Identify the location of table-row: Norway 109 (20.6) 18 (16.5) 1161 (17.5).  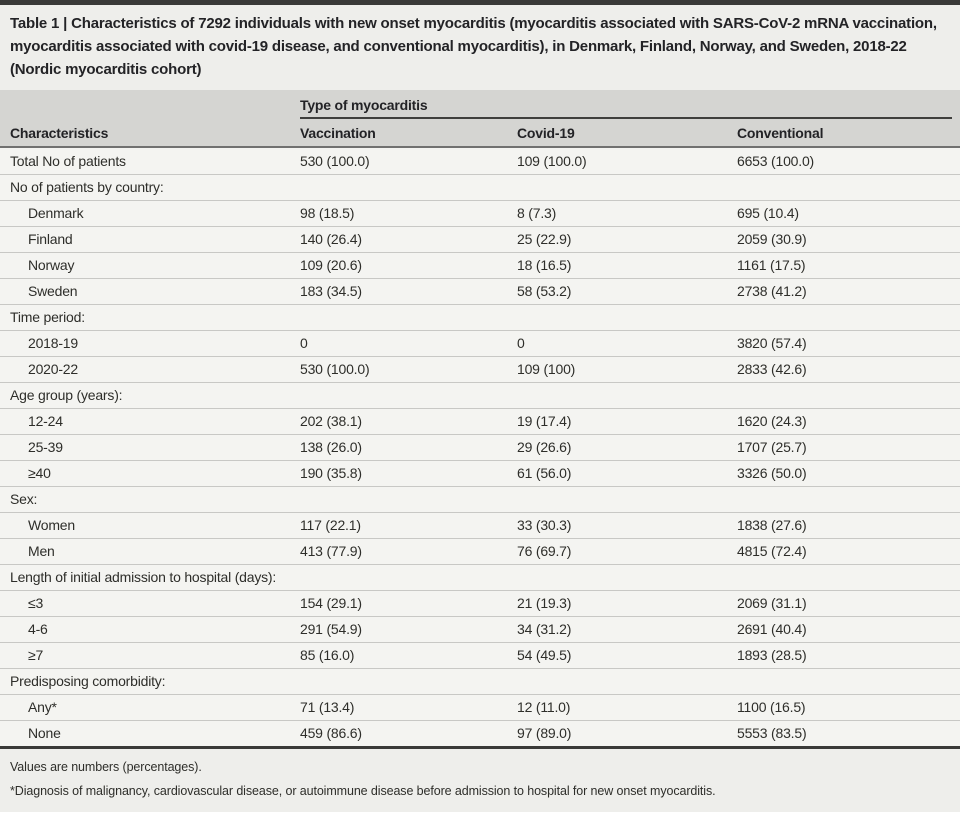
(480, 265).